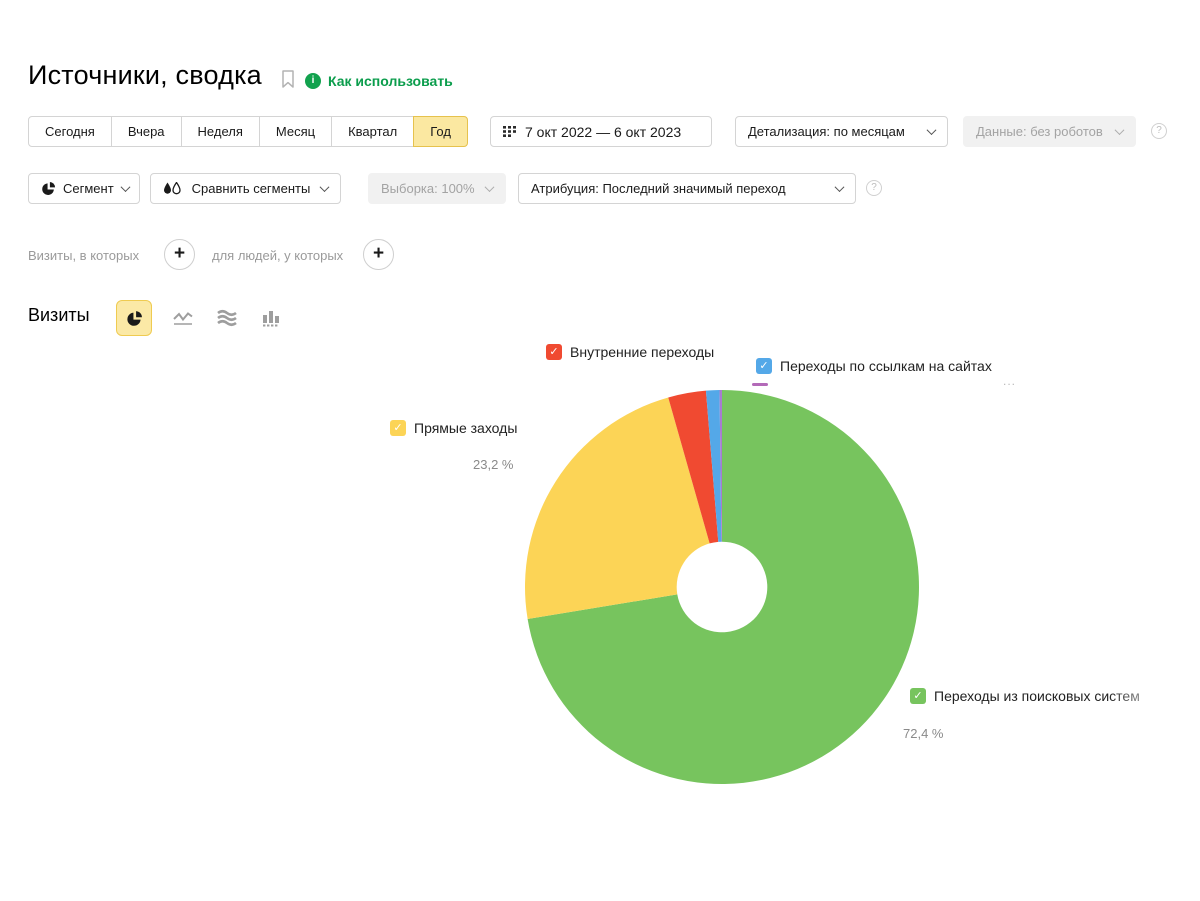 Image resolution: width=1200 pixels, height=901 pixels. I want to click on add-people-filter-button: +, so click(378, 254).